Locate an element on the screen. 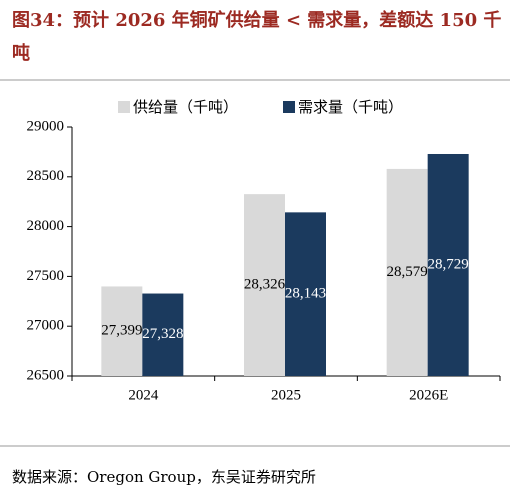 Image resolution: width=510 pixels, height=498 pixels. x-tick-label: 2025 is located at coordinates (286, 395).